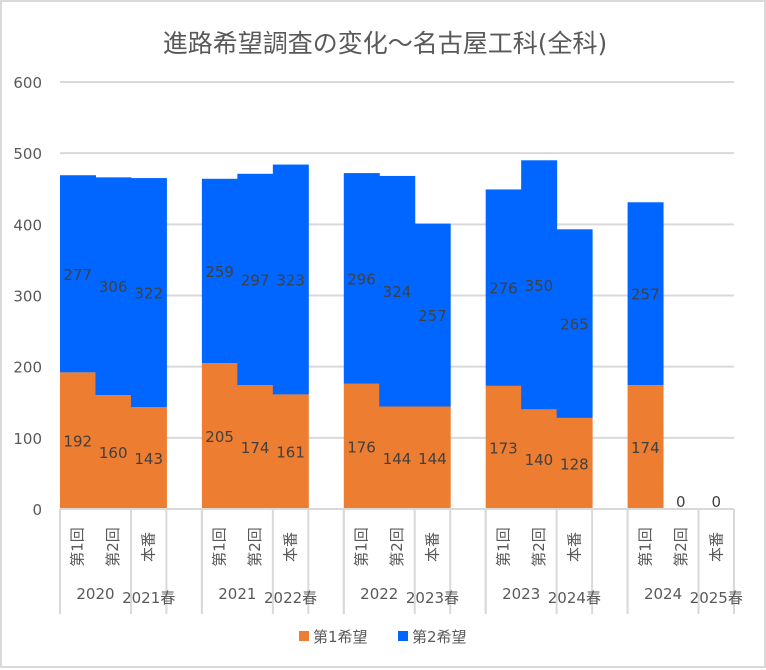 The height and width of the screenshot is (670, 766). I want to click on x-group-spring-label: 2025春, so click(716, 598).